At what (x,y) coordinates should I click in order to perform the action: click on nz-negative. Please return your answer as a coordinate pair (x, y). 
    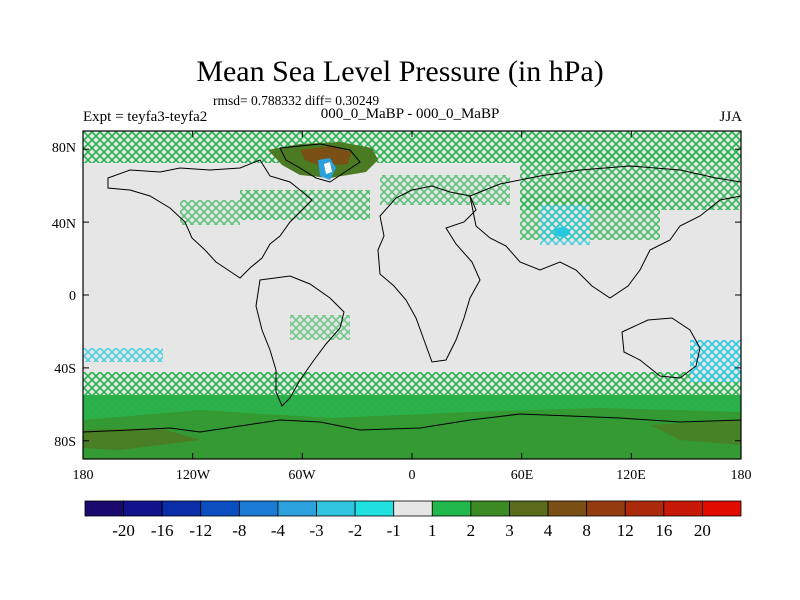
    Looking at the image, I should click on (715, 361).